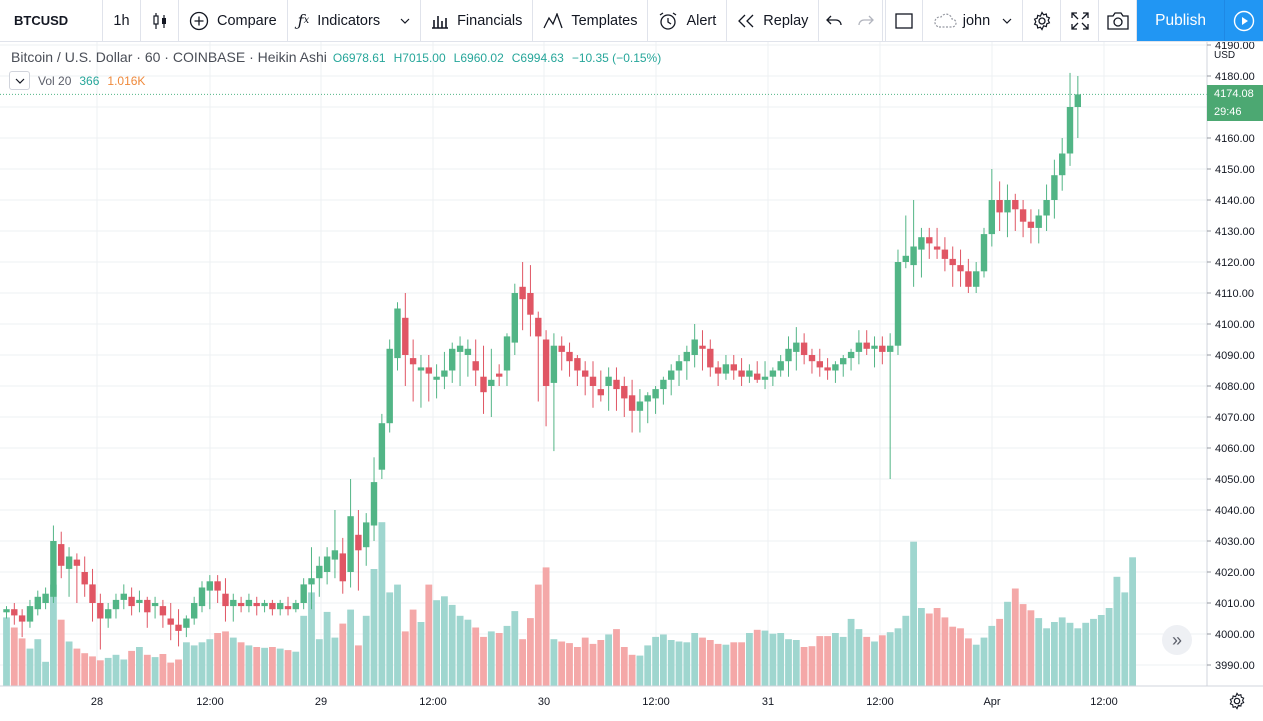  What do you see at coordinates (768, 702) in the screenshot?
I see `x-tick-label: 31` at bounding box center [768, 702].